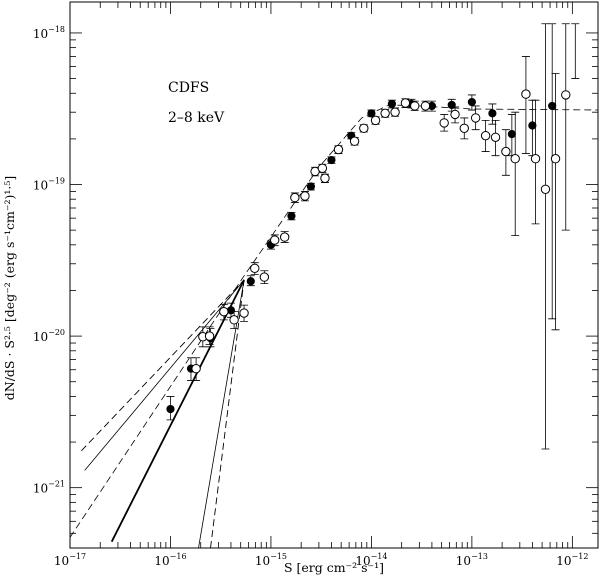 The width and height of the screenshot is (600, 577). I want to click on x-tick-label: 10−14, so click(371, 560).